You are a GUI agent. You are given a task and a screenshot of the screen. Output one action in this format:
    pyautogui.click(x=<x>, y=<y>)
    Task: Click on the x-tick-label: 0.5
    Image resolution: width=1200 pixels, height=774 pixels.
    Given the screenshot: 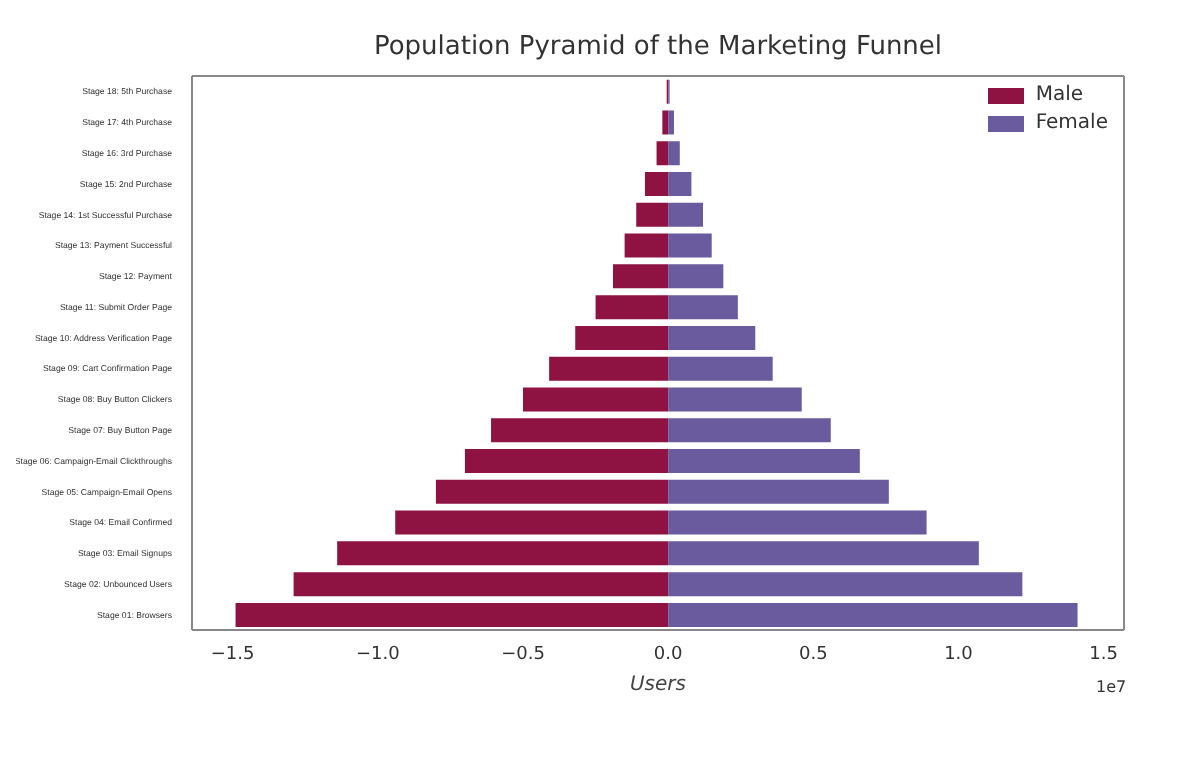 What is the action you would take?
    pyautogui.click(x=813, y=654)
    